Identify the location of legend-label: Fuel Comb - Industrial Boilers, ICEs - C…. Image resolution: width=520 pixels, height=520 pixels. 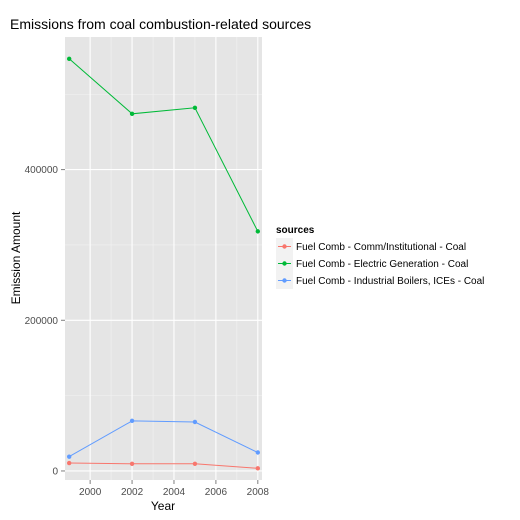
(390, 281).